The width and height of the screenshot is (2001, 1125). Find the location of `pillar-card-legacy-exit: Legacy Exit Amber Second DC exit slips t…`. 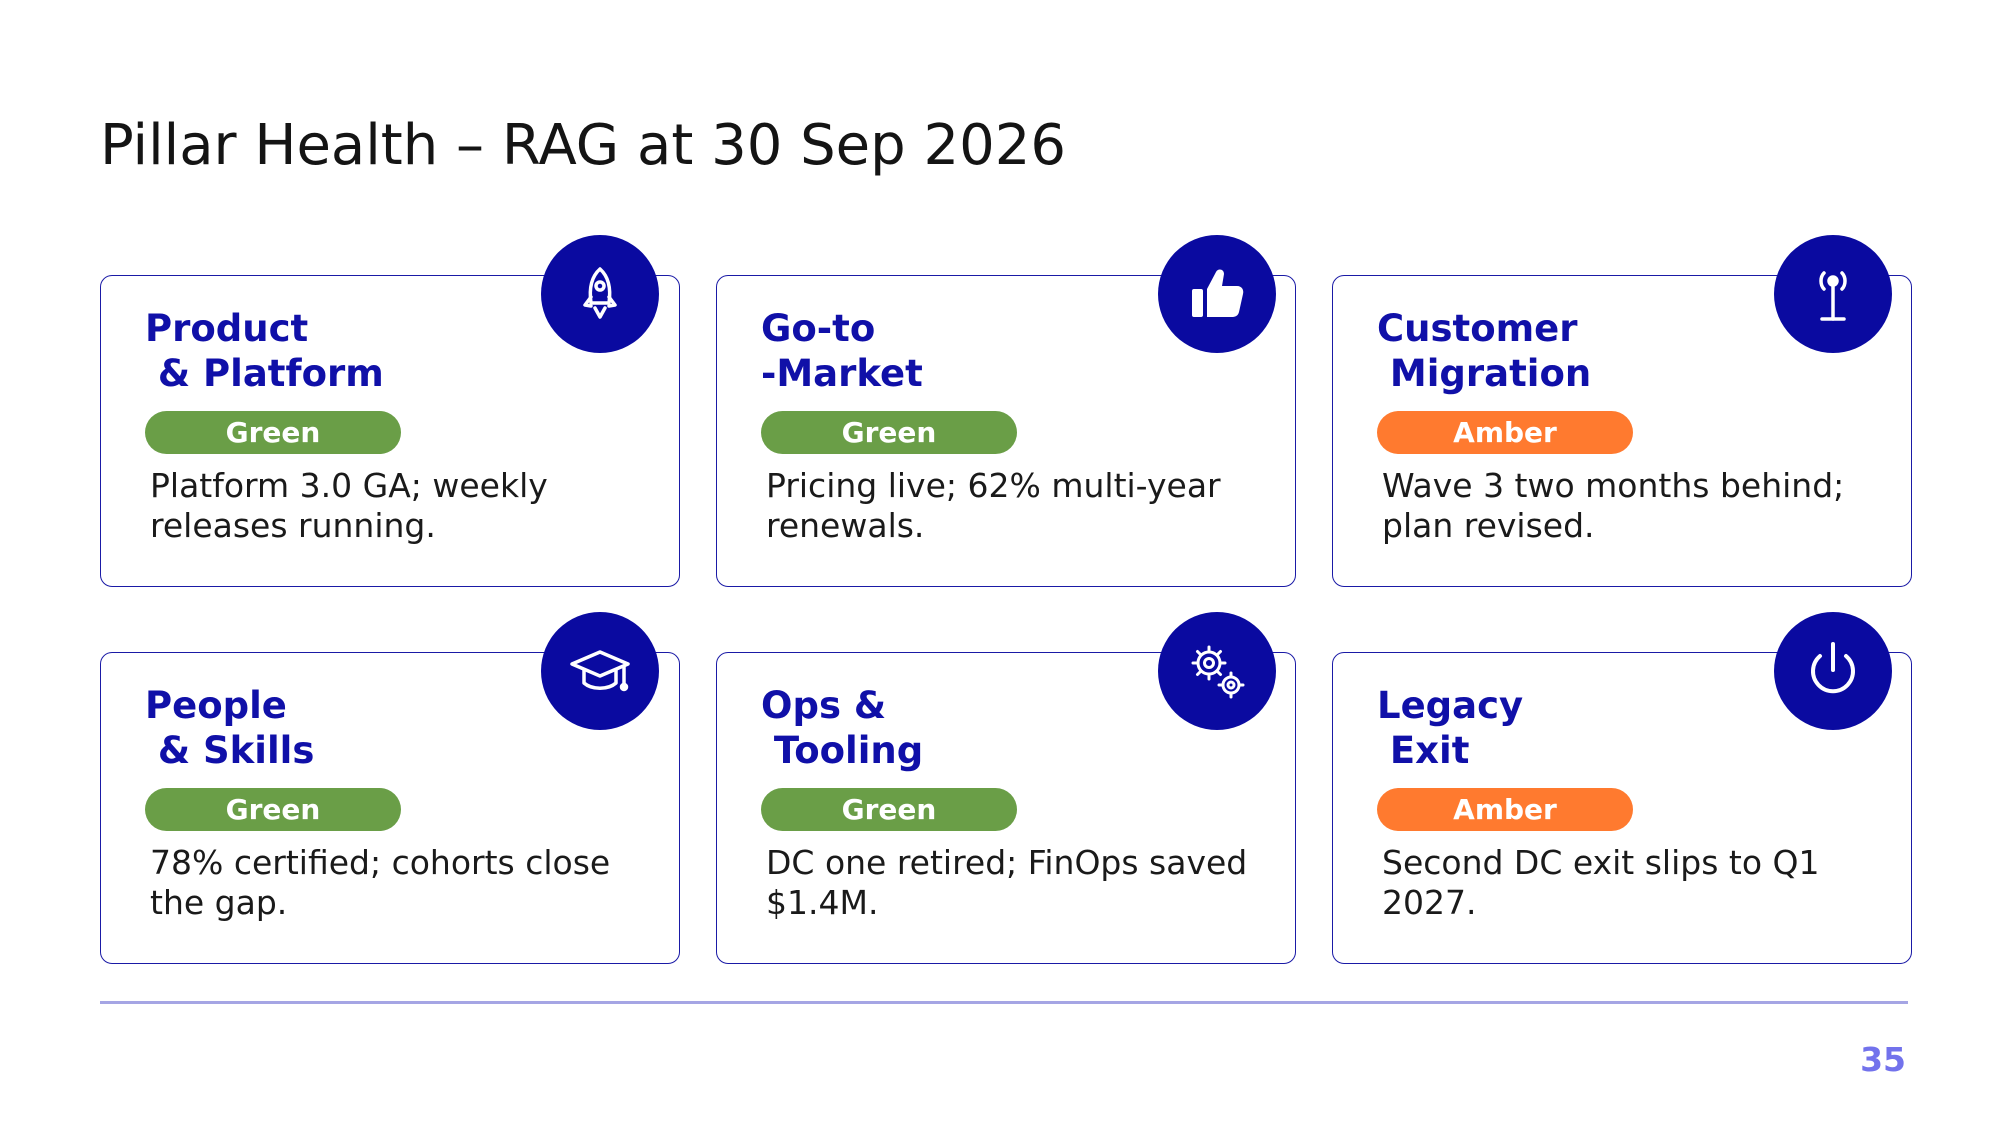

pillar-card-legacy-exit: Legacy Exit Amber Second DC exit slips t… is located at coordinates (1622, 808).